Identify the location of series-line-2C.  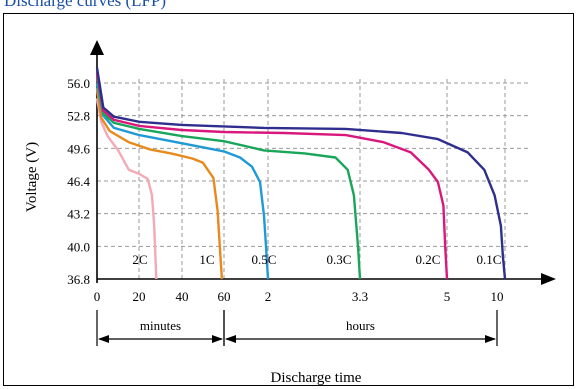
(126, 189).